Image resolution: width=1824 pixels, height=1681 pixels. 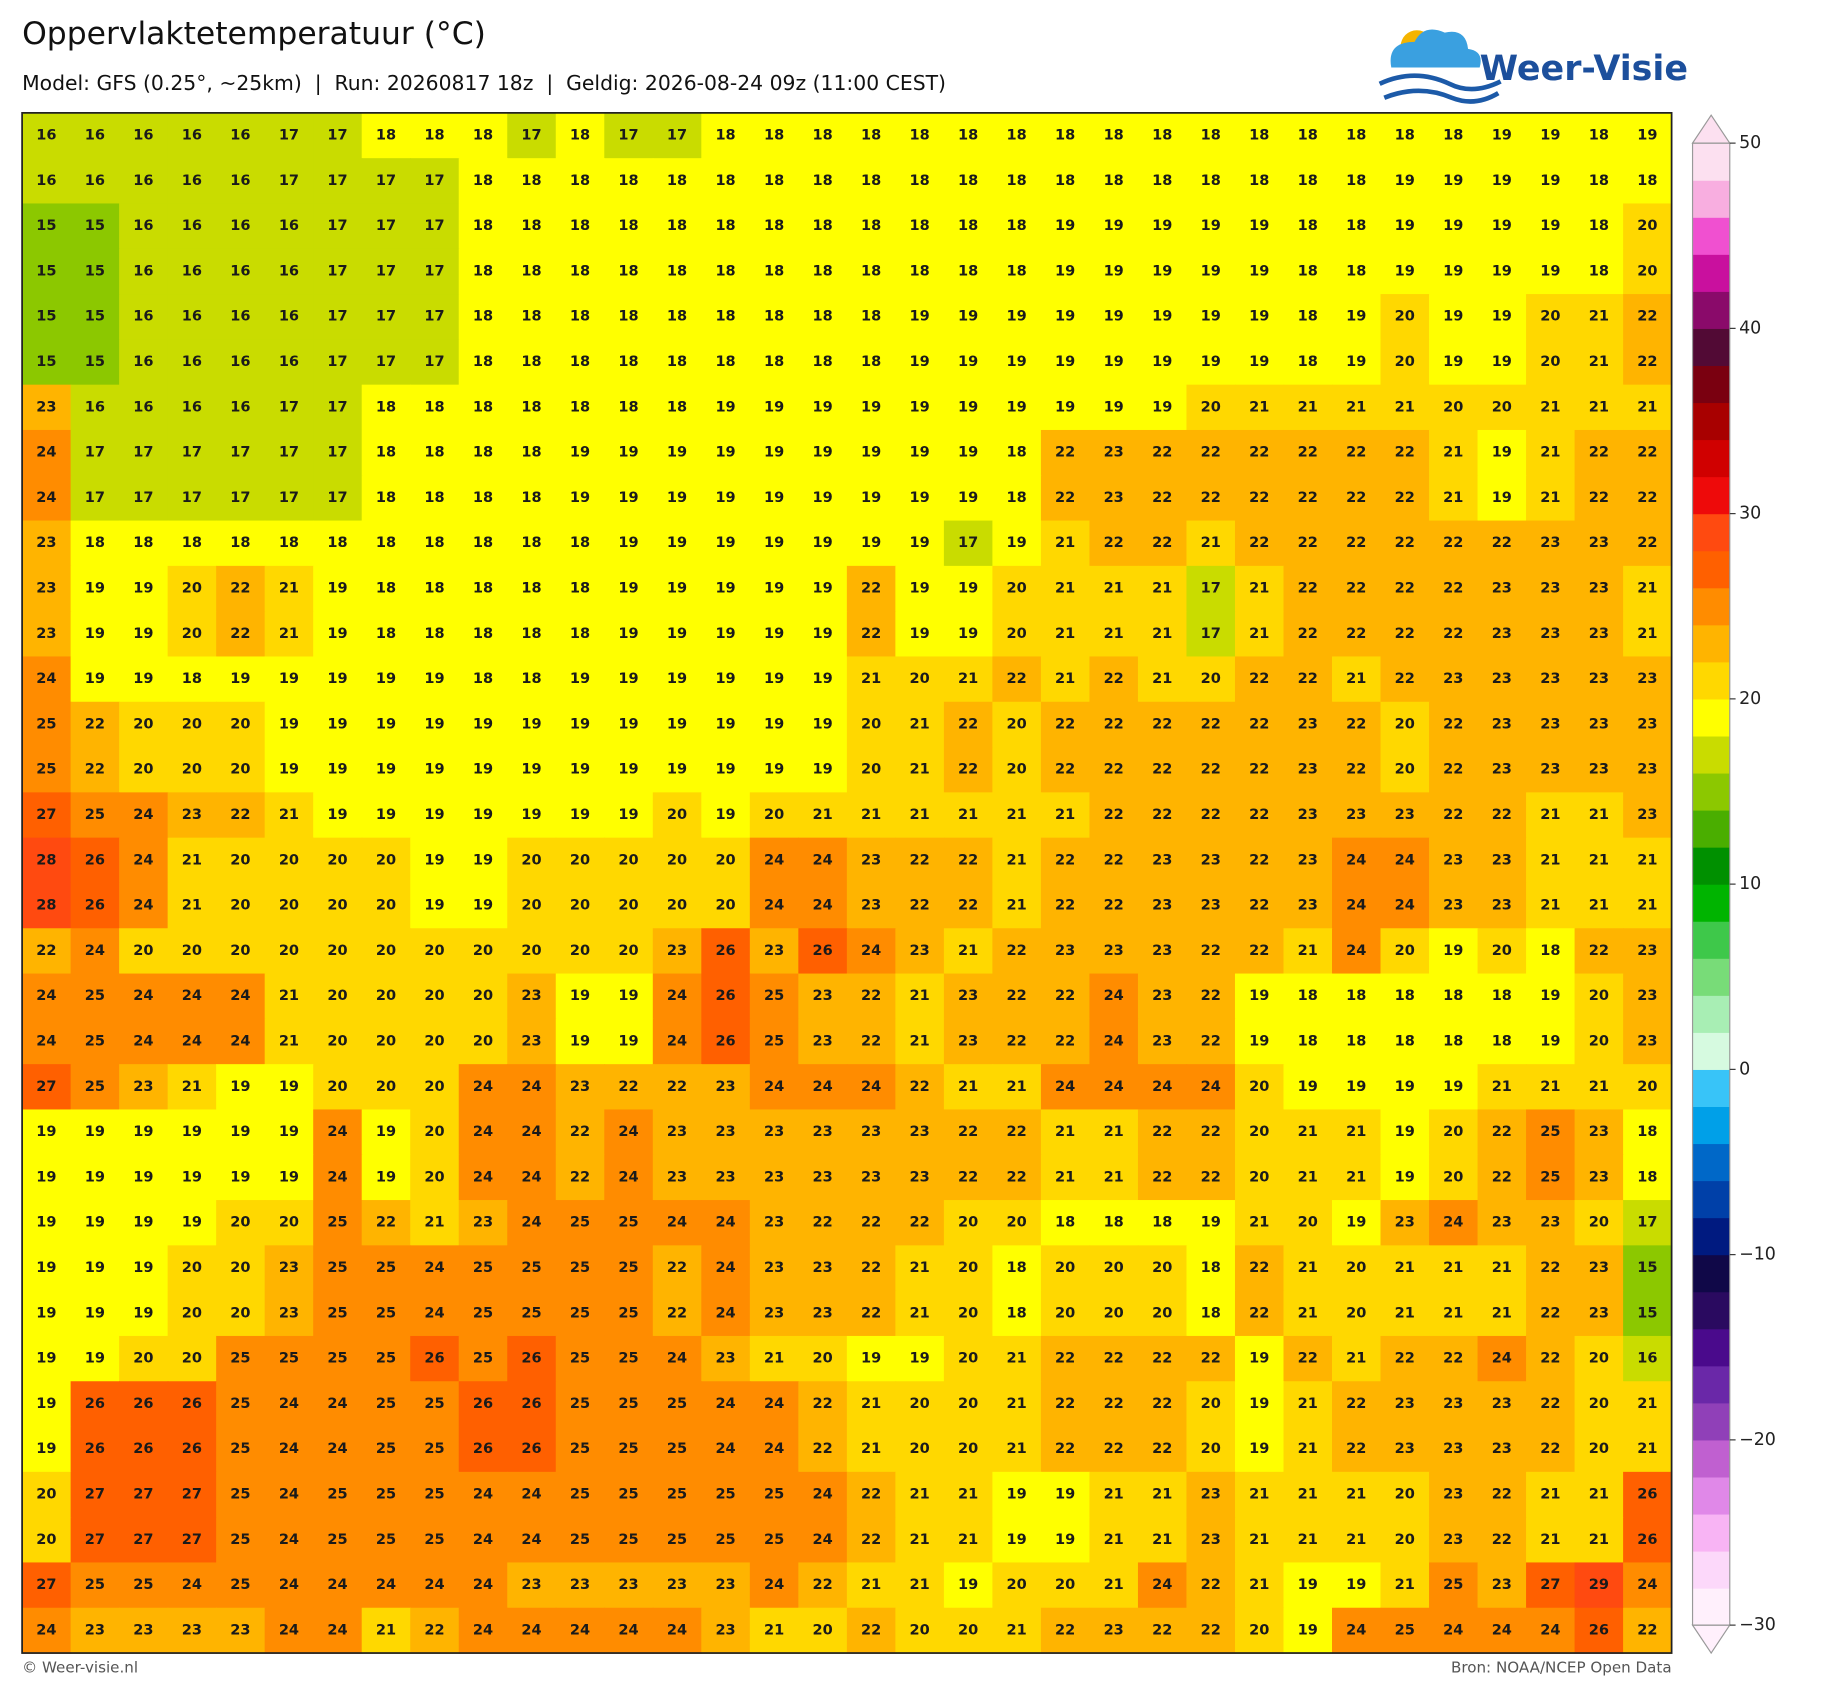 I want to click on temp-label: 26, so click(x=95, y=906).